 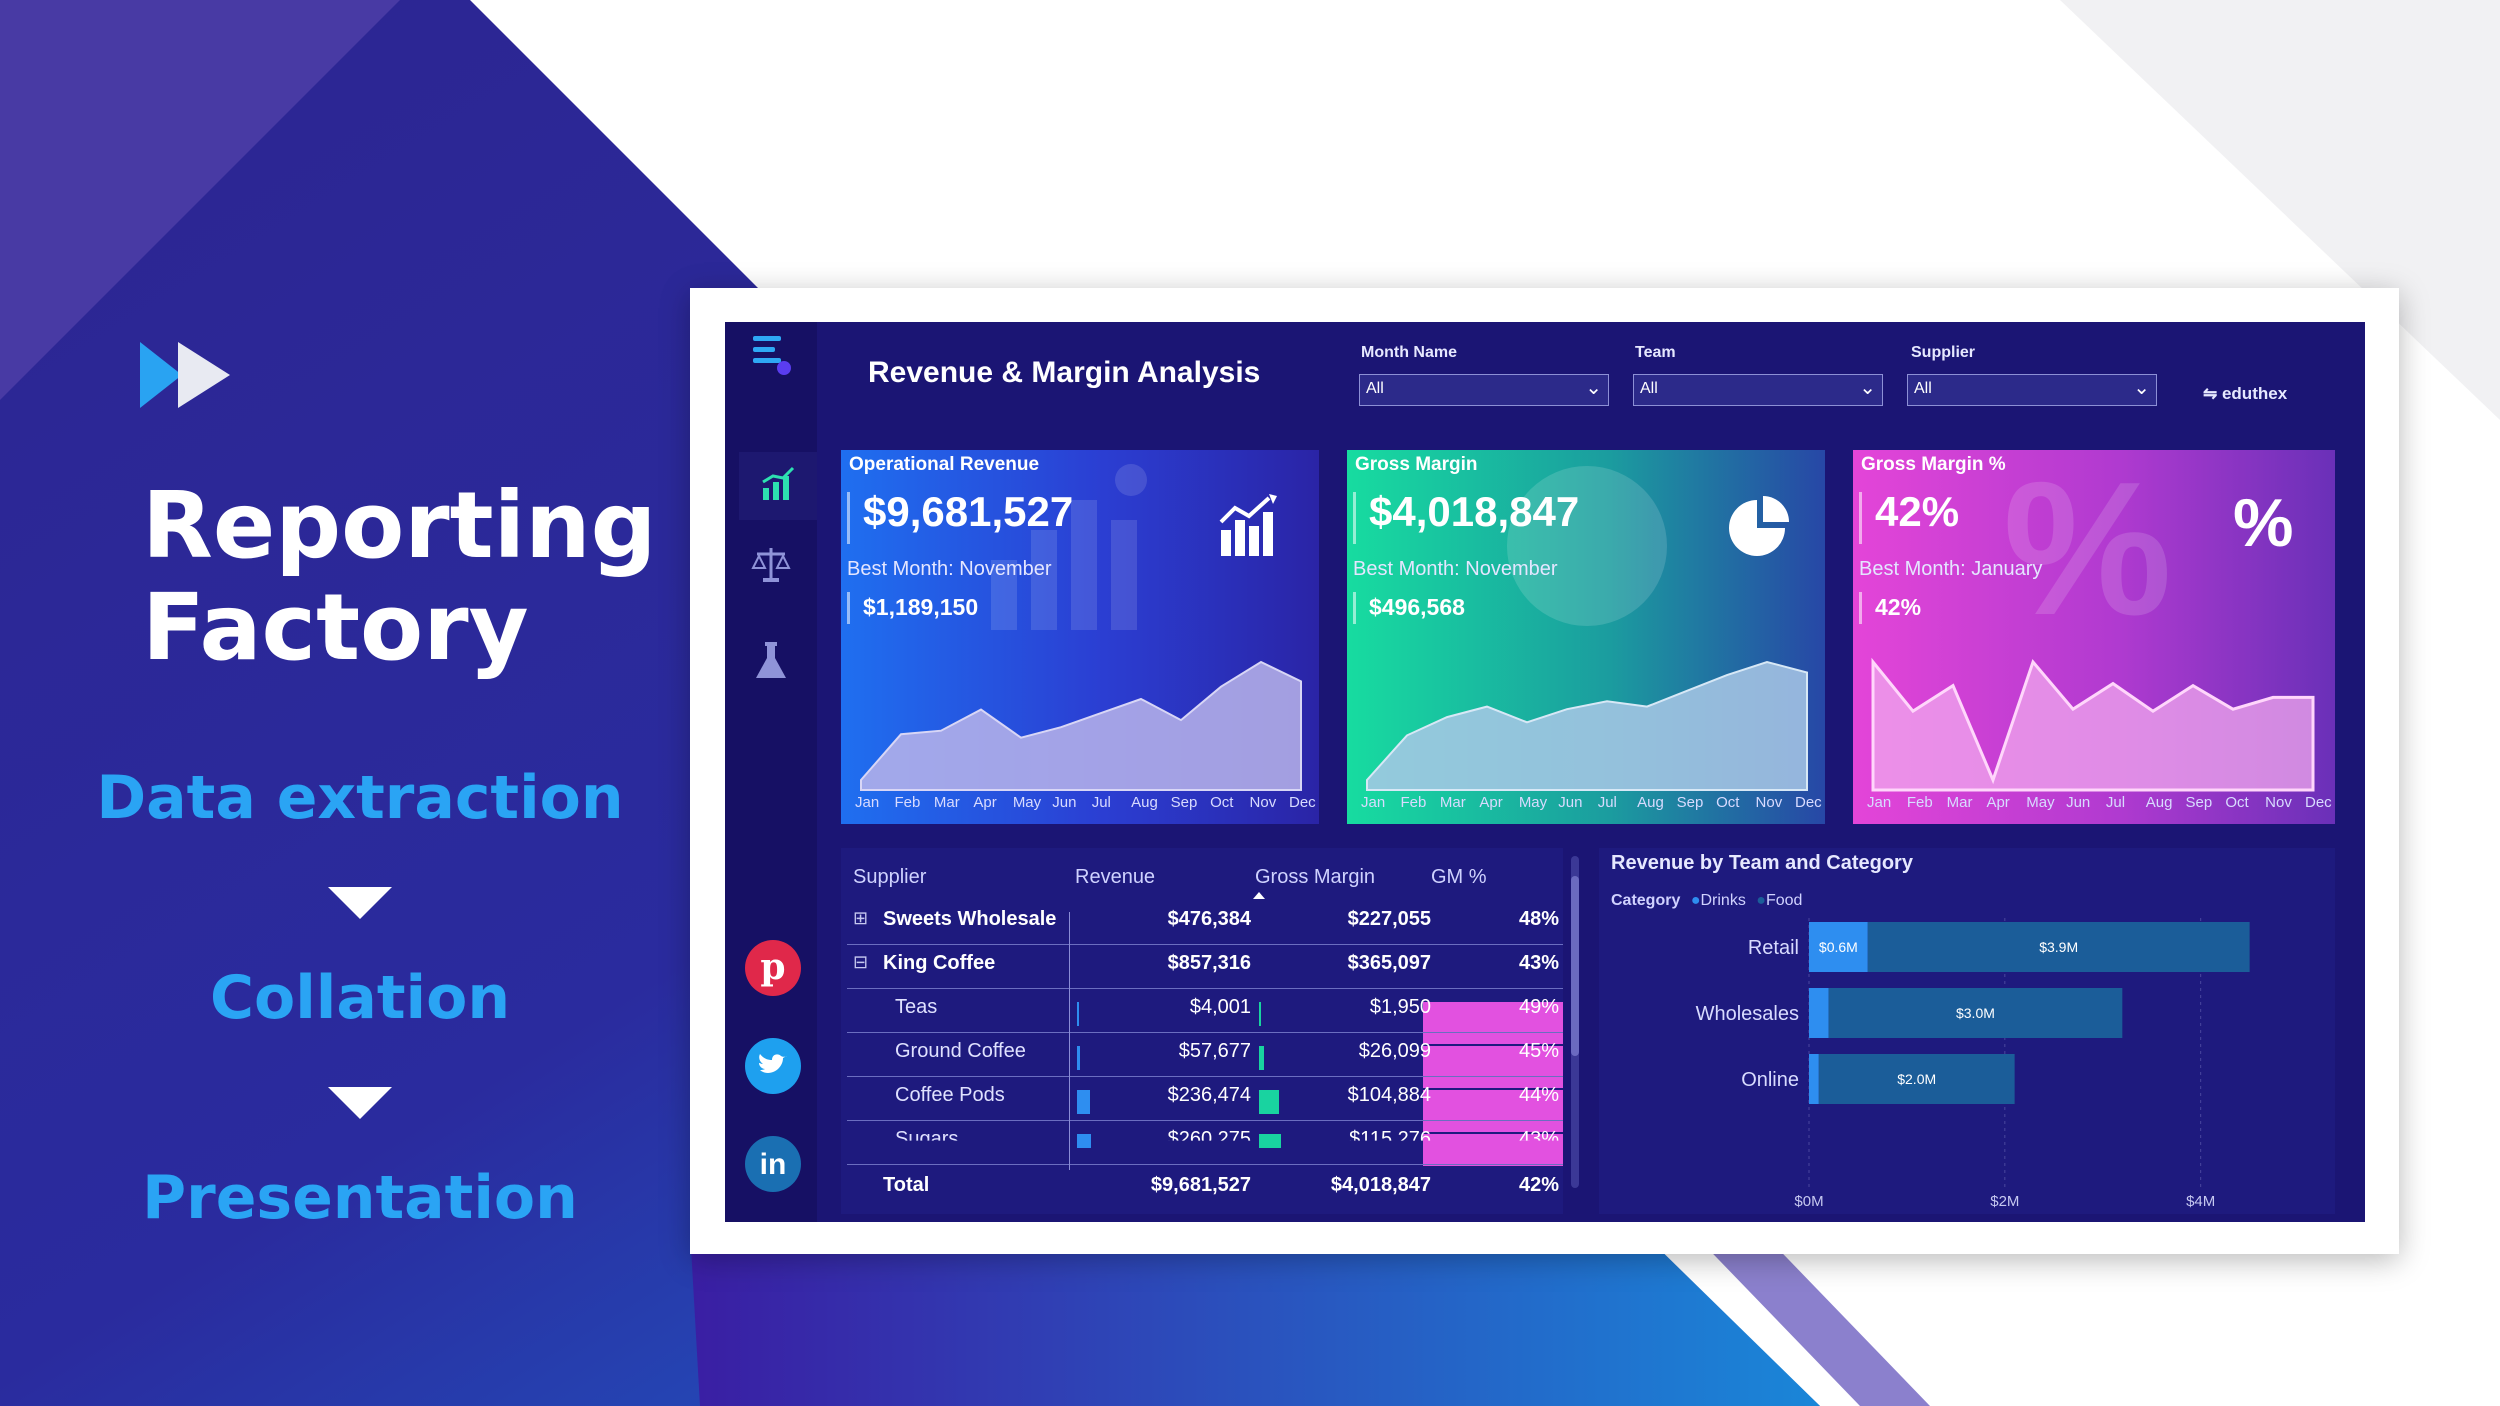 What do you see at coordinates (772, 356) in the screenshot?
I see `menu-icon` at bounding box center [772, 356].